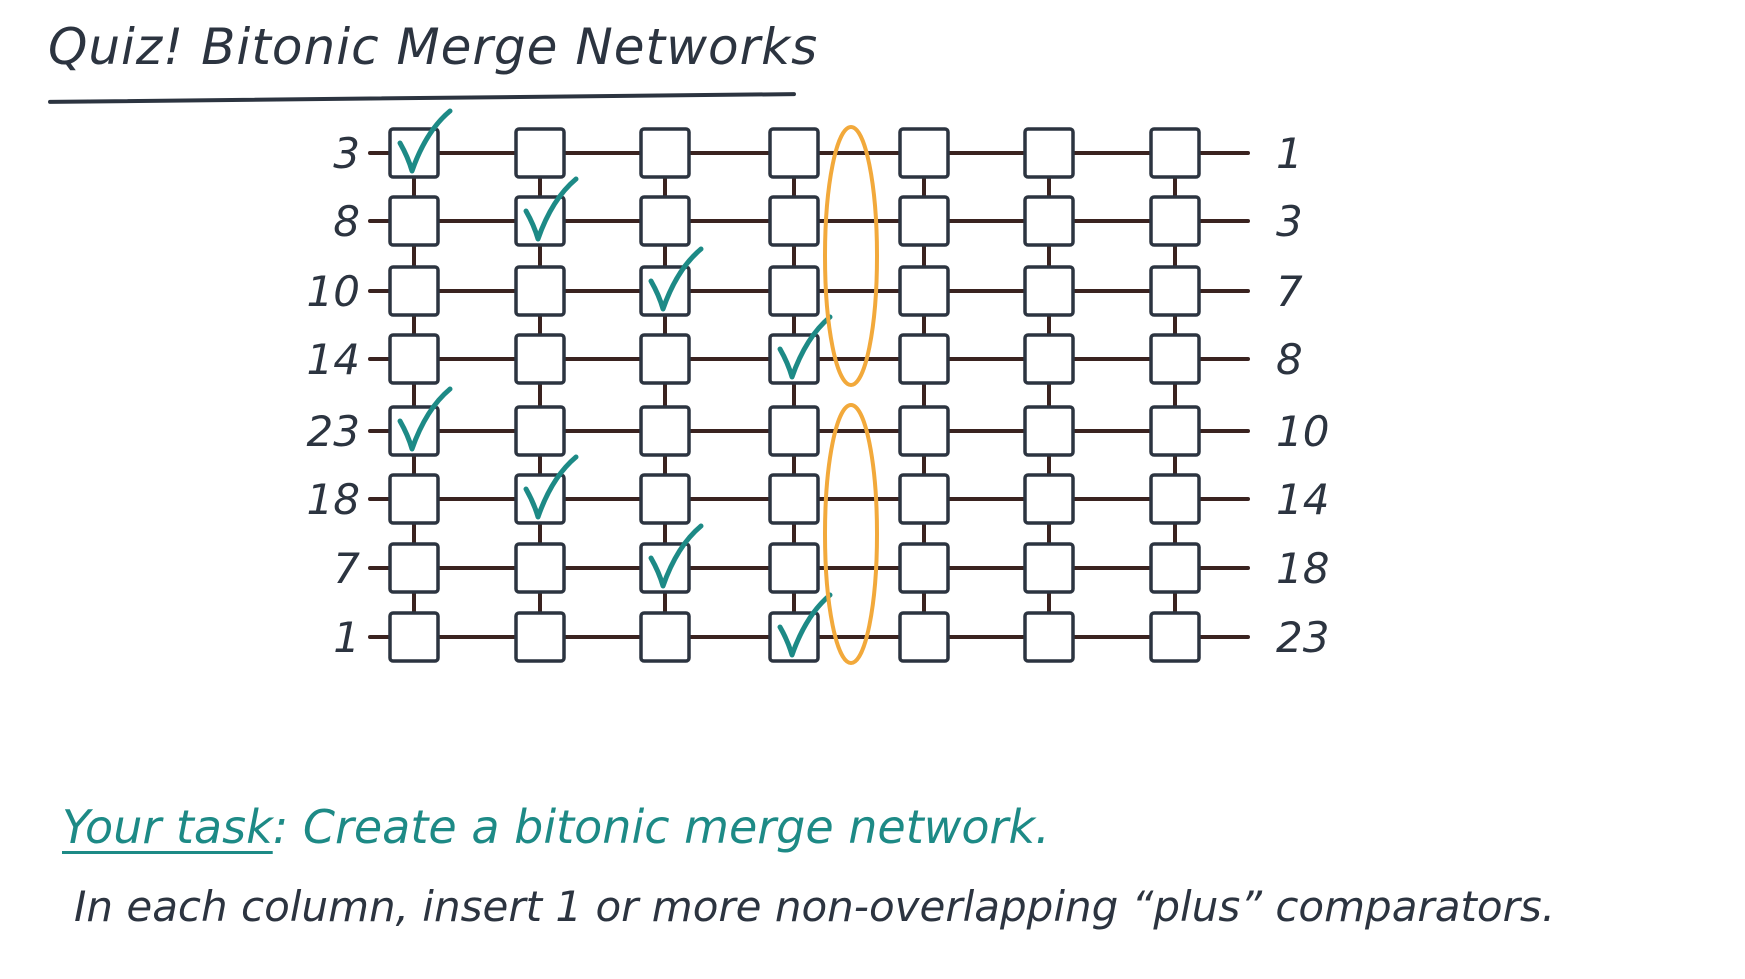  I want to click on circled-groups, so click(851, 395).